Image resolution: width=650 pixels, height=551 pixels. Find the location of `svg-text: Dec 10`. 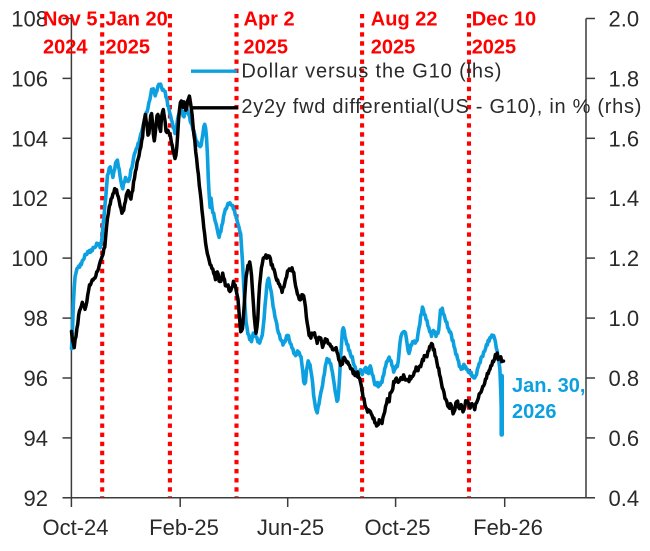

svg-text: Dec 10 is located at coordinates (504, 20).